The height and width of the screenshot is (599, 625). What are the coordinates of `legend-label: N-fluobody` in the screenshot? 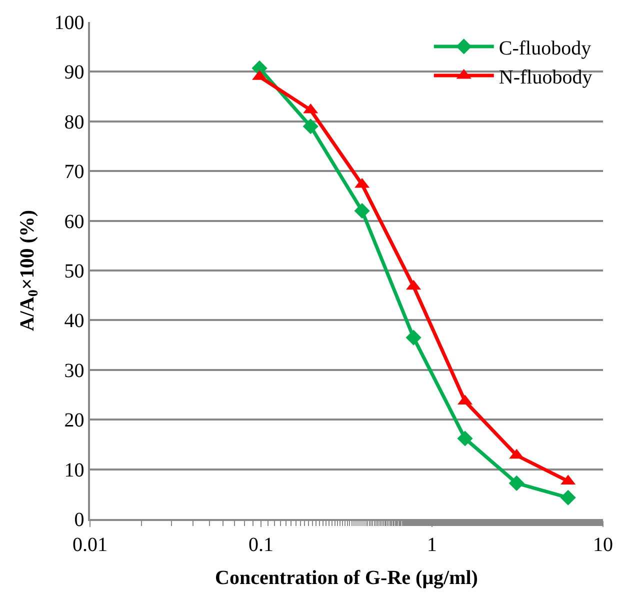 It's located at (545, 77).